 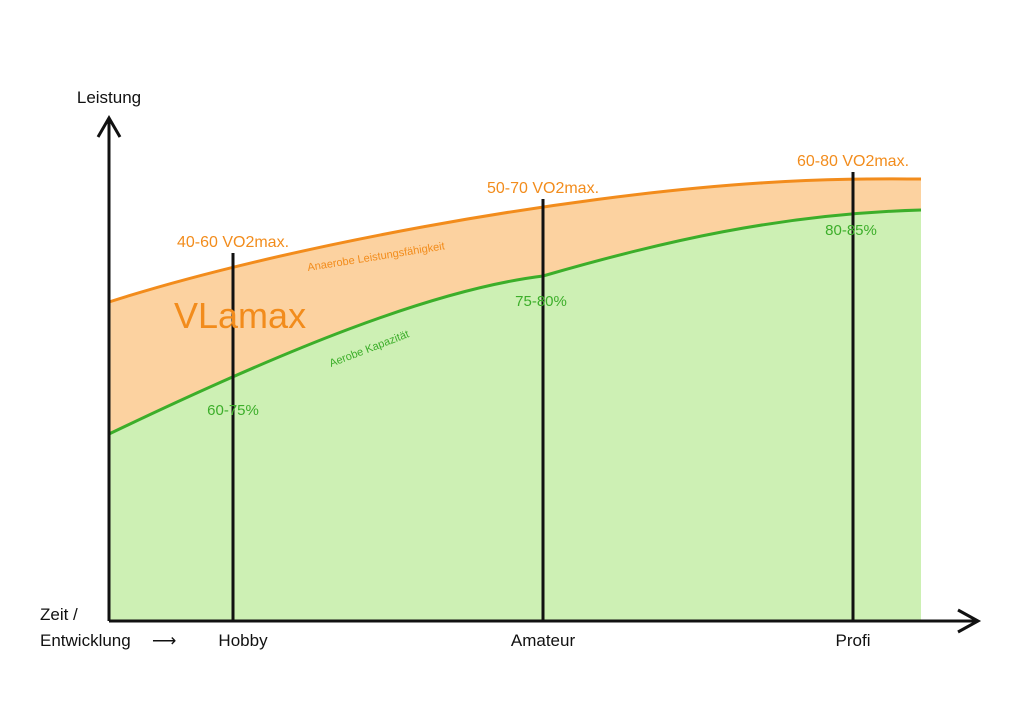 What do you see at coordinates (233, 242) in the screenshot?
I see `vo2max-label-hobby: 40-60 VO2max.` at bounding box center [233, 242].